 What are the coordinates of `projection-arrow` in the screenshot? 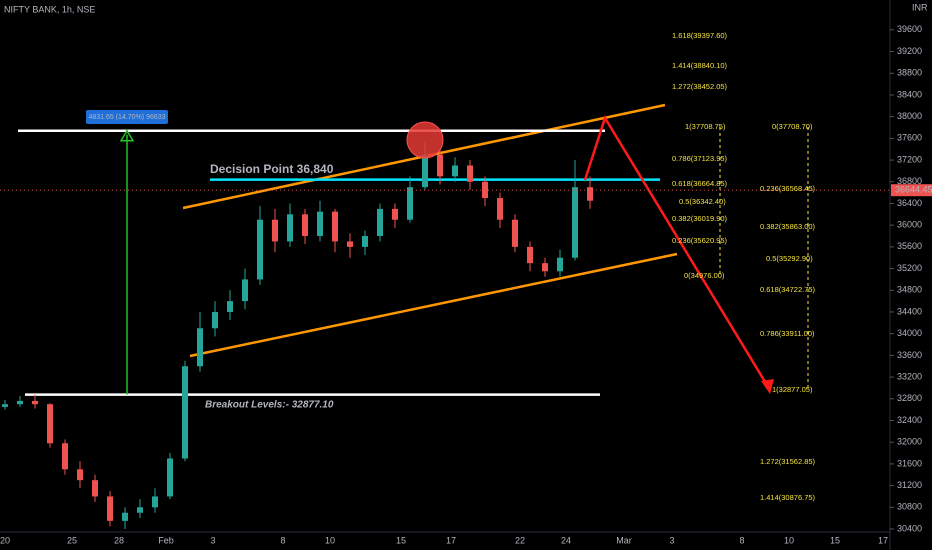 It's located at (677, 253).